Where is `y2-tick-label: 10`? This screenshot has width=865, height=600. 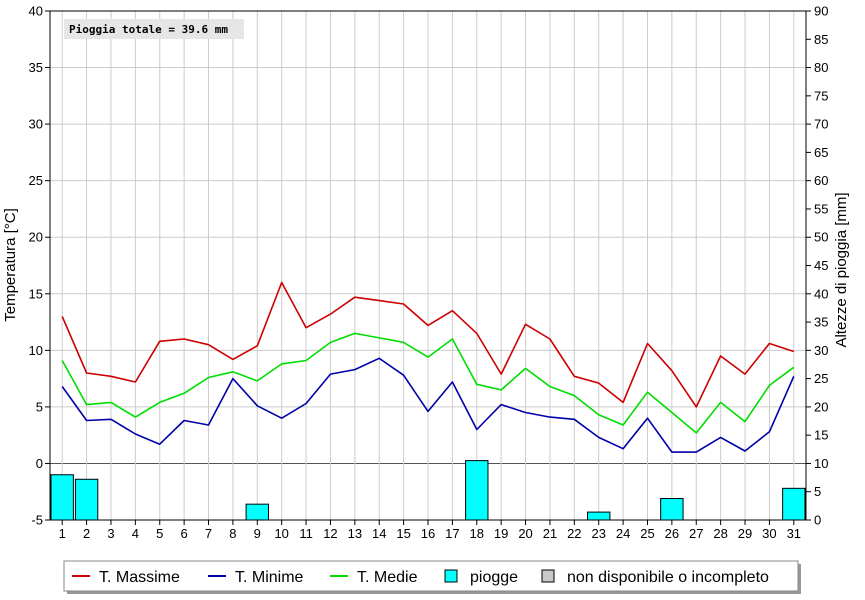
y2-tick-label: 10 is located at coordinates (821, 463).